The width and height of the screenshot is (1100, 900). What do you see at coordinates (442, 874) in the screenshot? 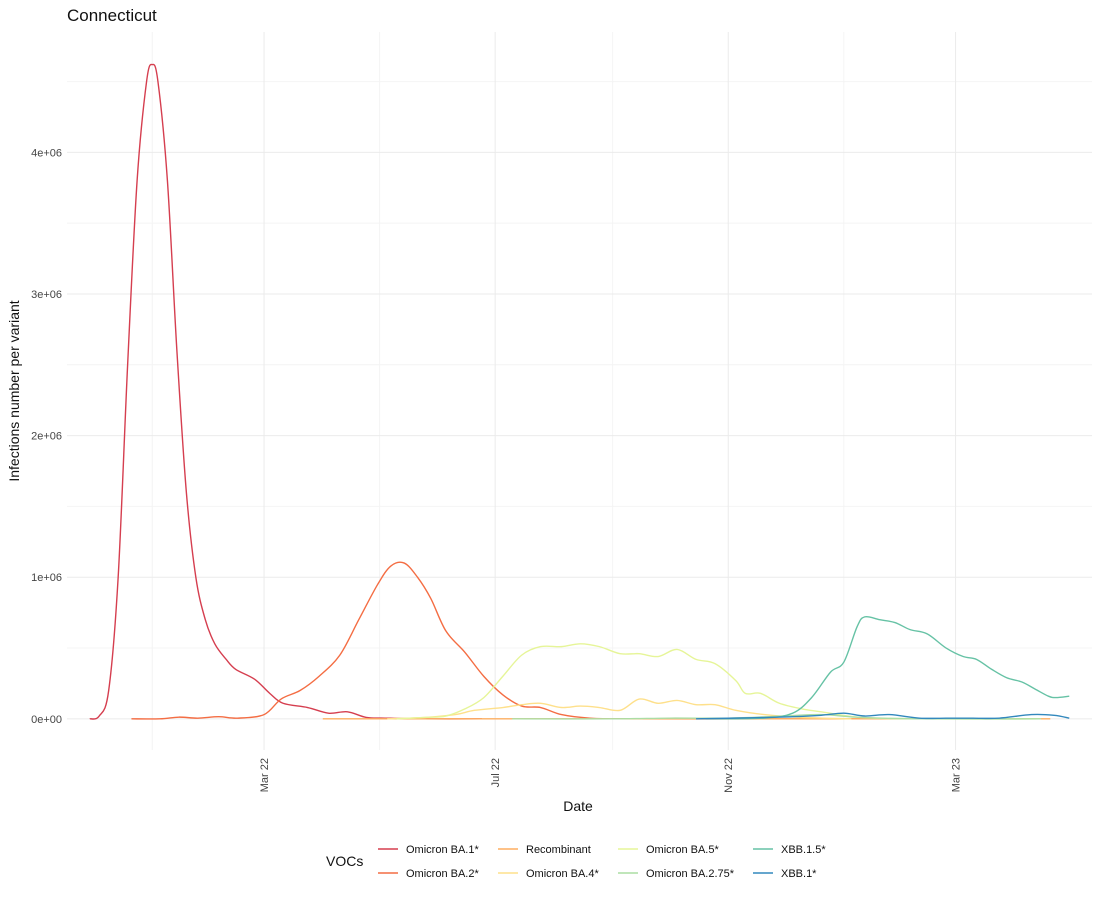
I see `legend-label-omicron-ba-2: Omicron BA.2*` at bounding box center [442, 874].